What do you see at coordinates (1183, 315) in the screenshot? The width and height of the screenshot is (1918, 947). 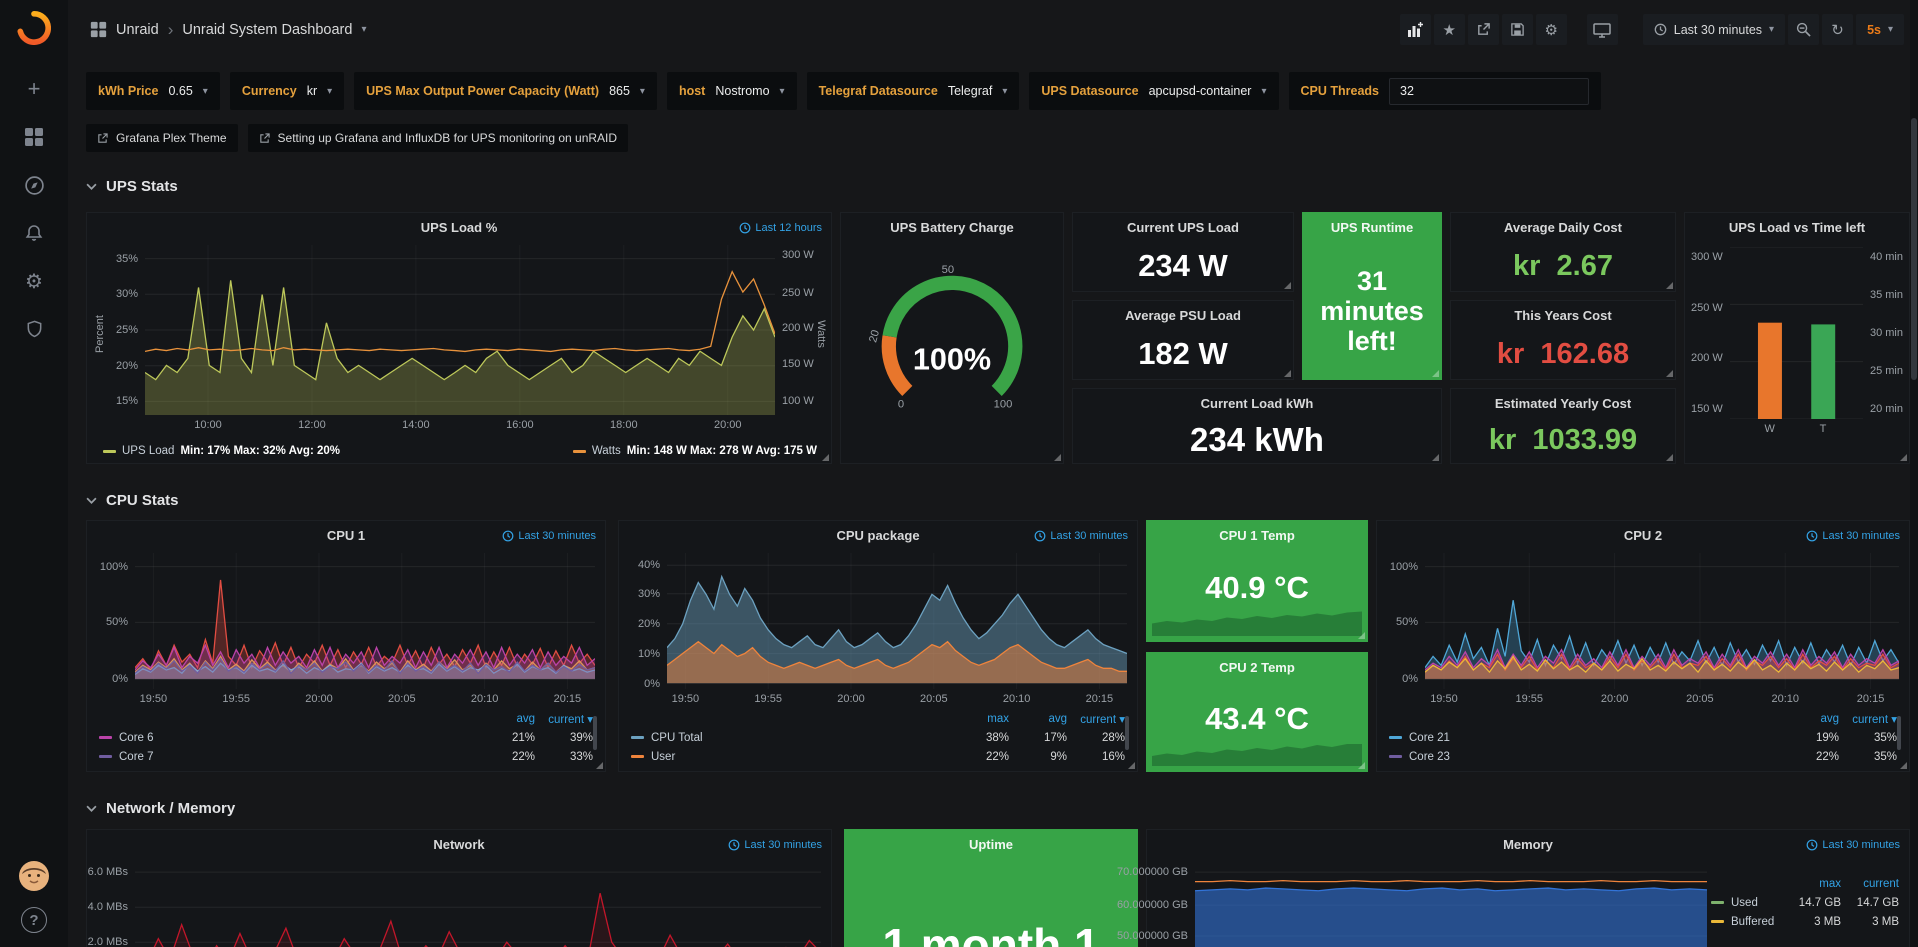 I see `panel-title: Average PSU Load` at bounding box center [1183, 315].